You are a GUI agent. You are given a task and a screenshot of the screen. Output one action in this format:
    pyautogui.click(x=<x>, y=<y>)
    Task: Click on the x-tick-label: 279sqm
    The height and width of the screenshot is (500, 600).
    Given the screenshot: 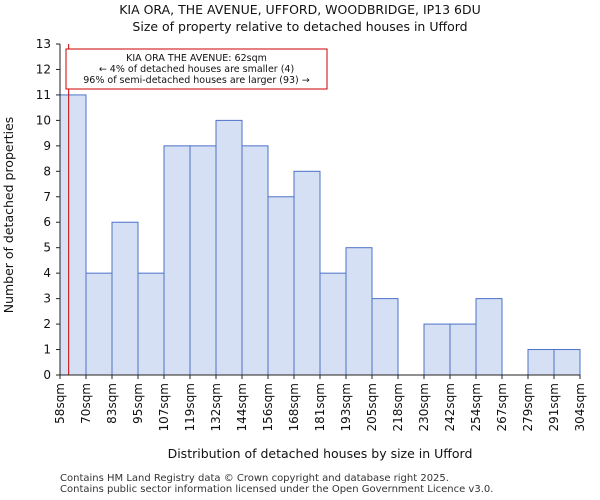 What is the action you would take?
    pyautogui.click(x=528, y=407)
    